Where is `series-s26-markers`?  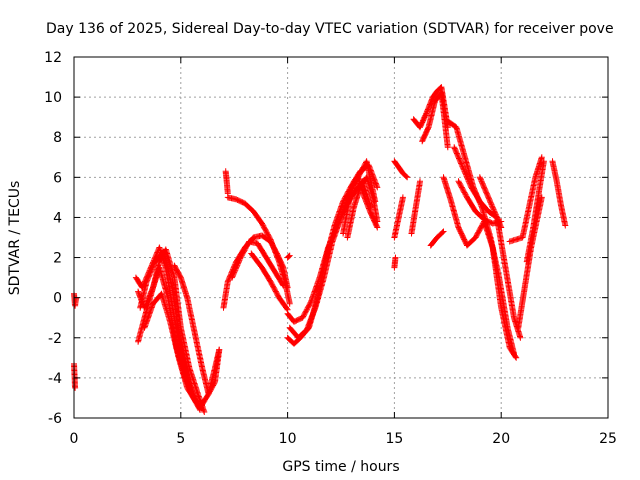
series-s26-markers is located at coordinates (437, 238).